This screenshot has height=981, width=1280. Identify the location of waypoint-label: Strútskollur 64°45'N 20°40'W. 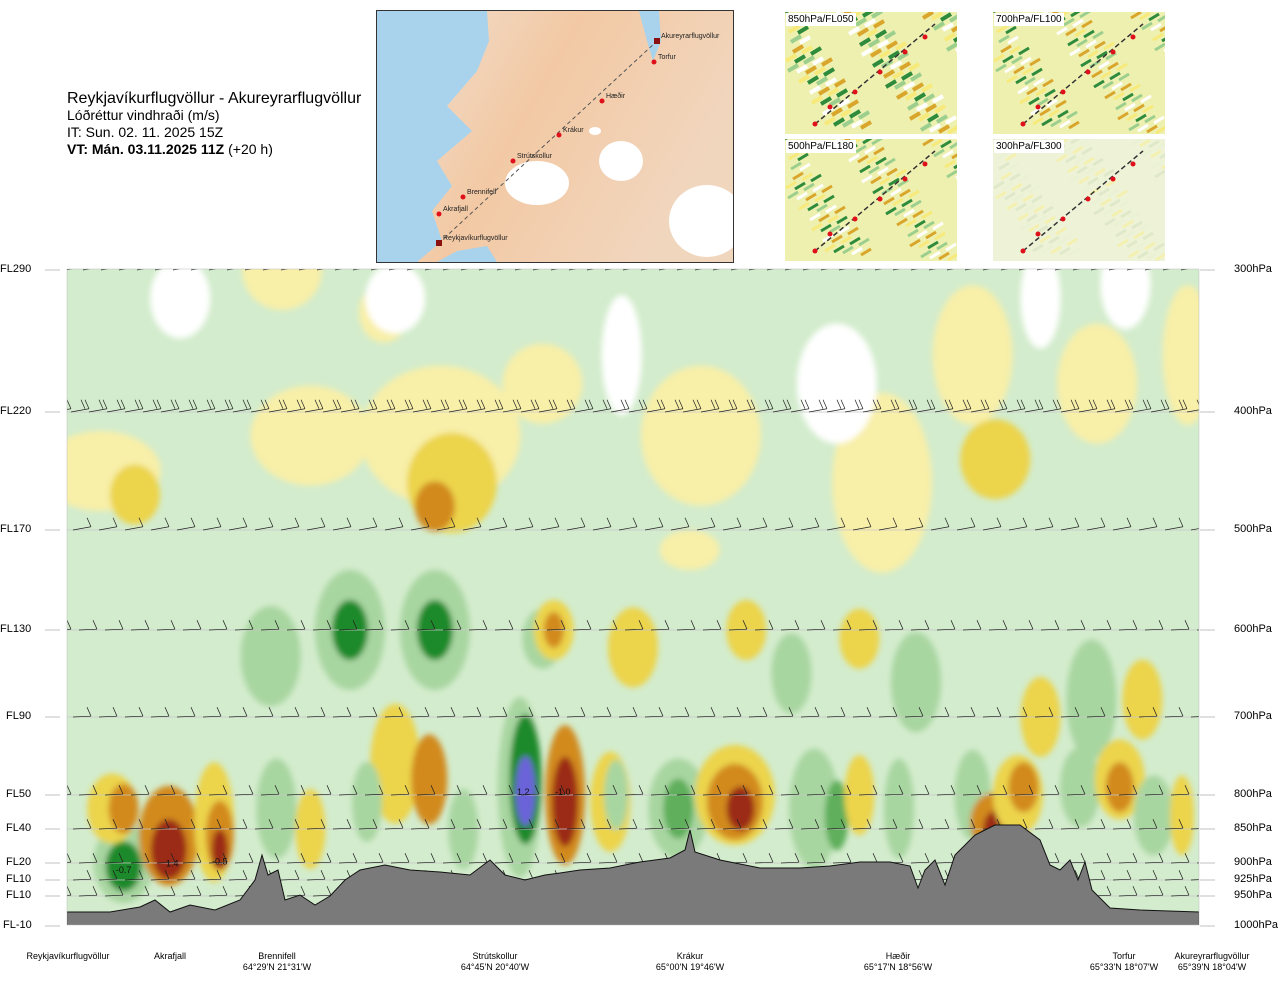
(495, 962).